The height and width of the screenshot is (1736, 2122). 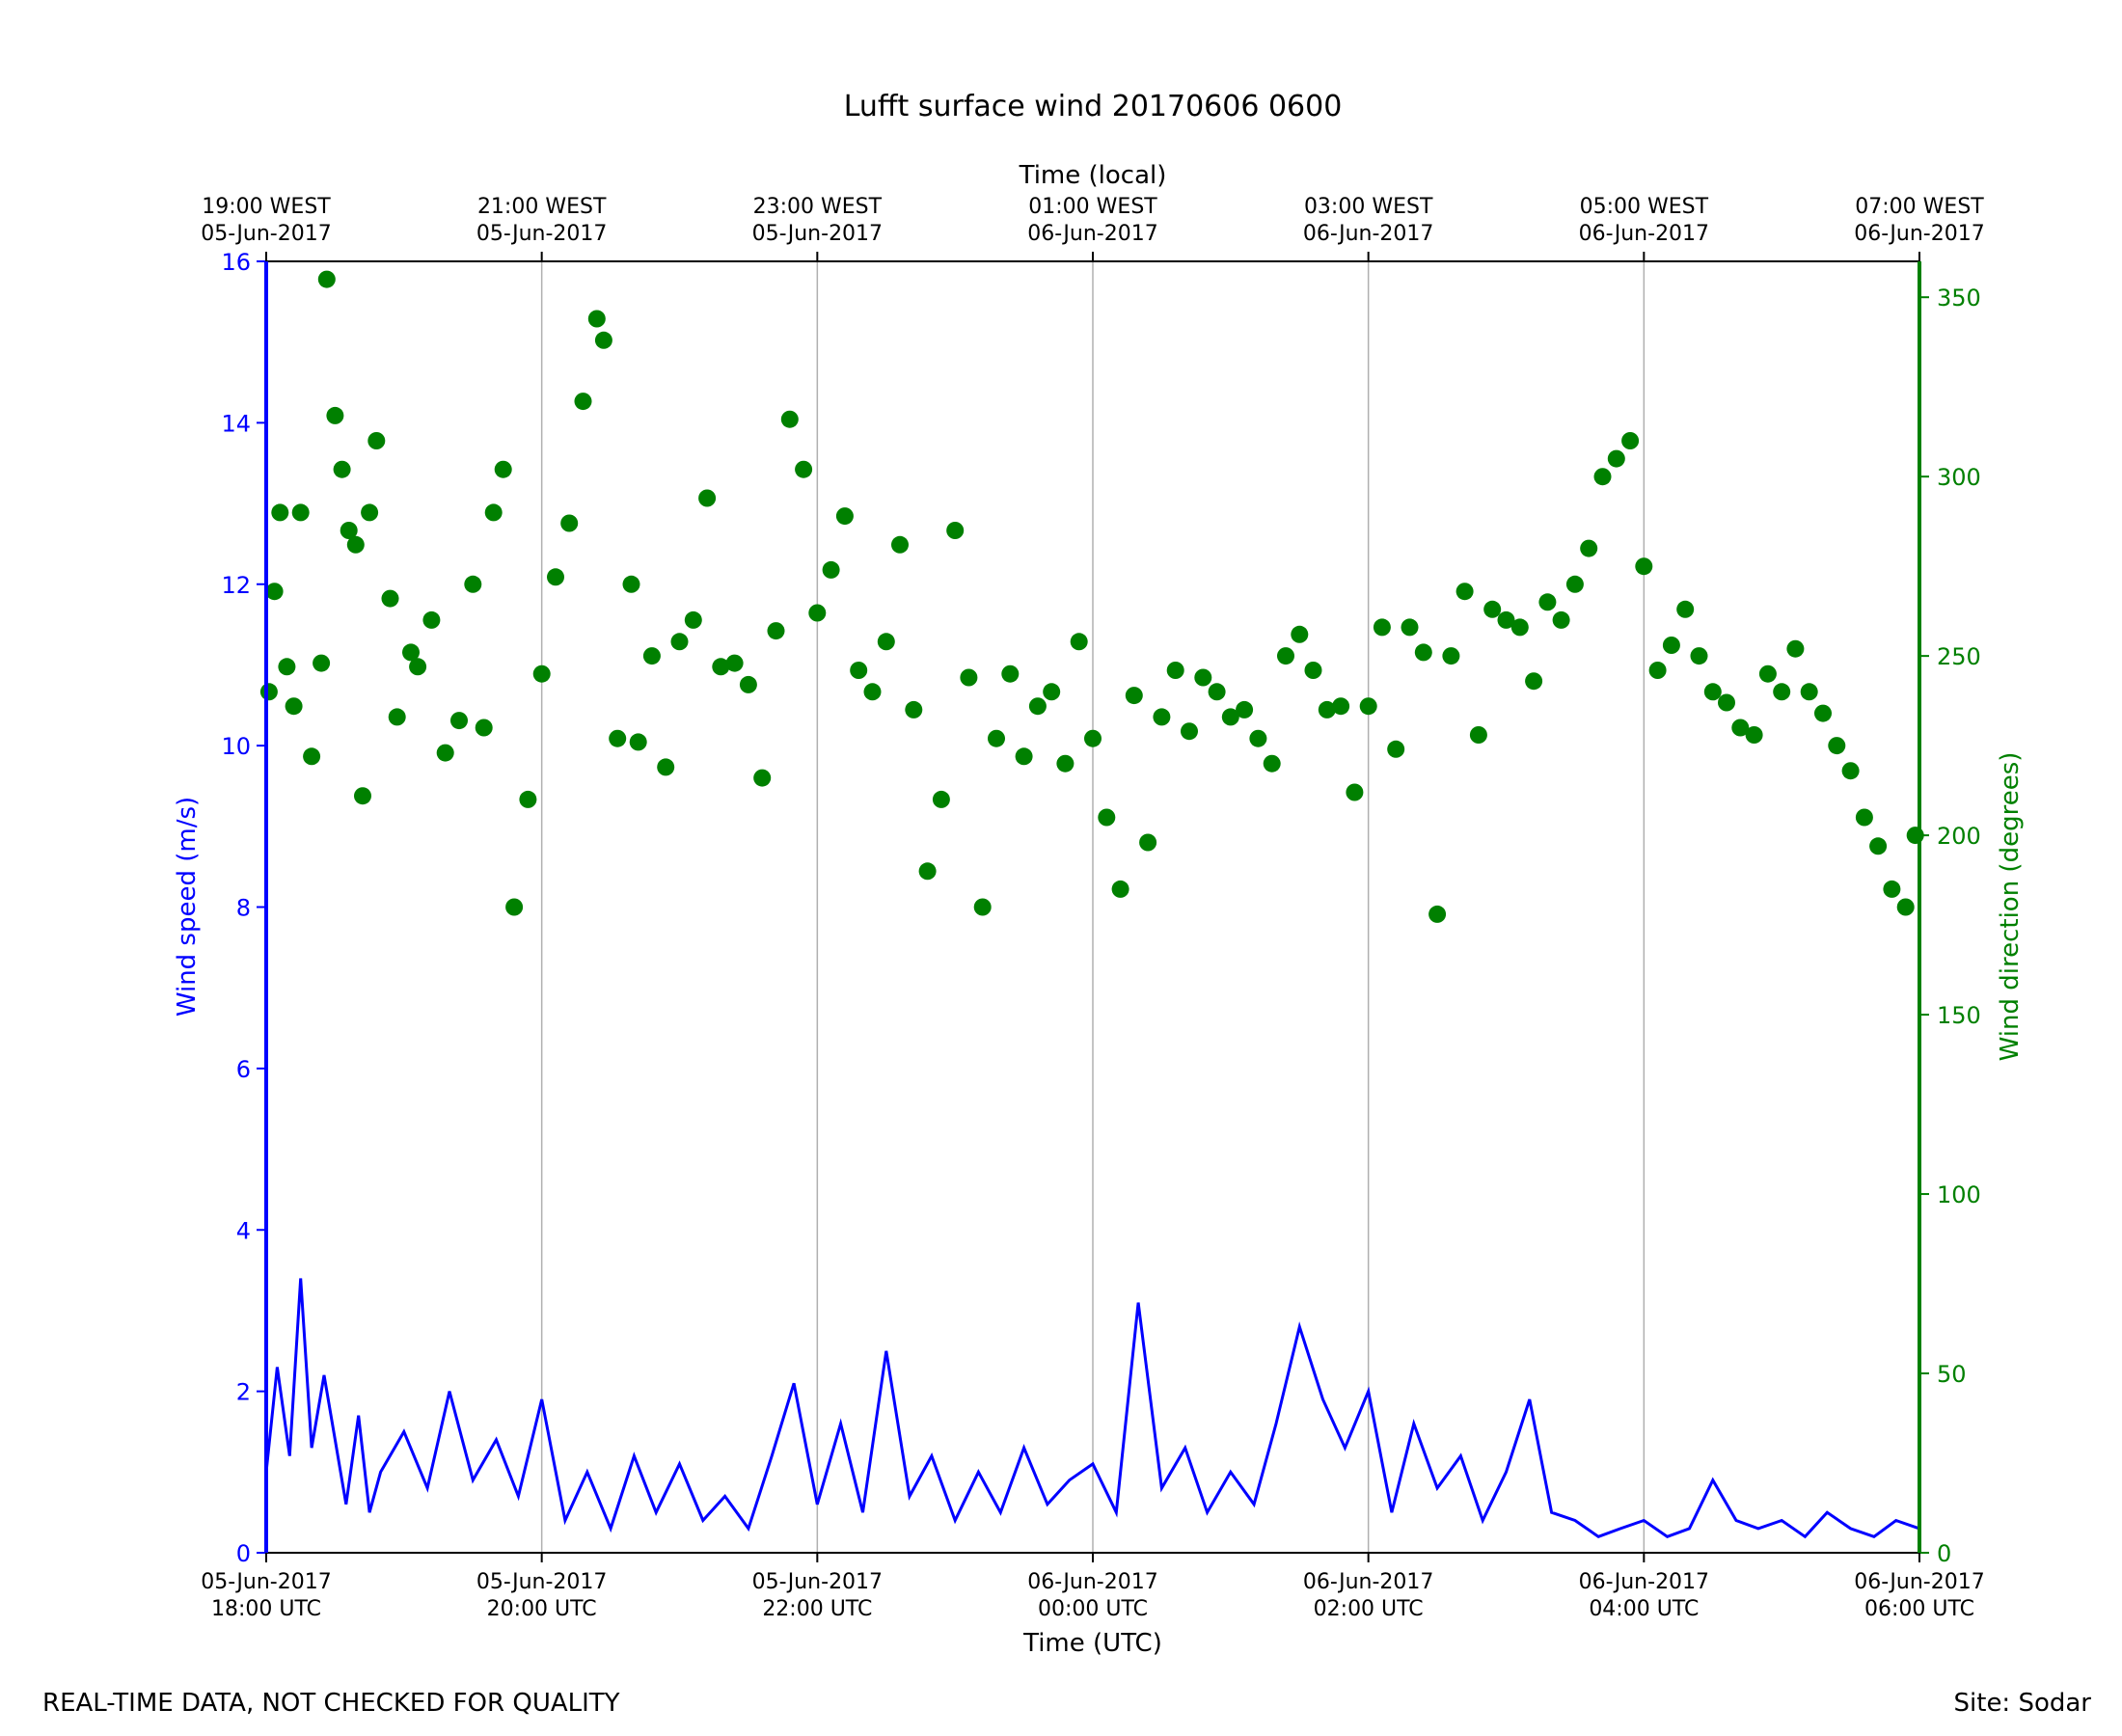 What do you see at coordinates (1950, 926) in the screenshot?
I see `right-axis-ticks: 0 50 100 150 200 250 300 350` at bounding box center [1950, 926].